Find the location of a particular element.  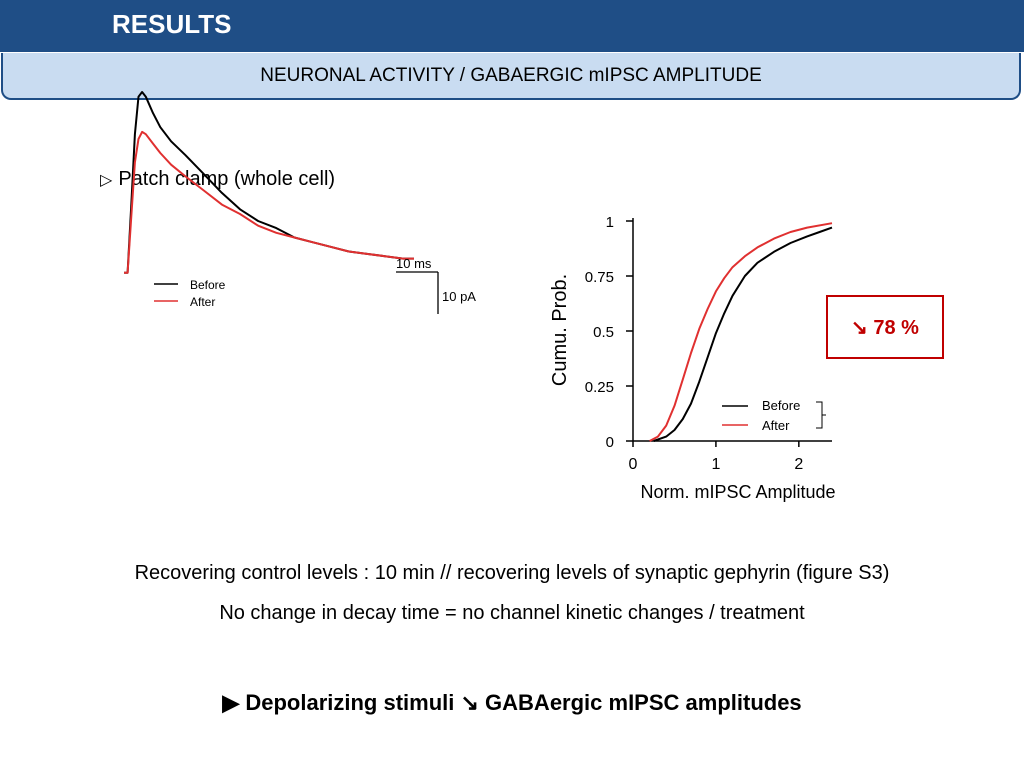

cum-legend: Before After is located at coordinates (774, 415).